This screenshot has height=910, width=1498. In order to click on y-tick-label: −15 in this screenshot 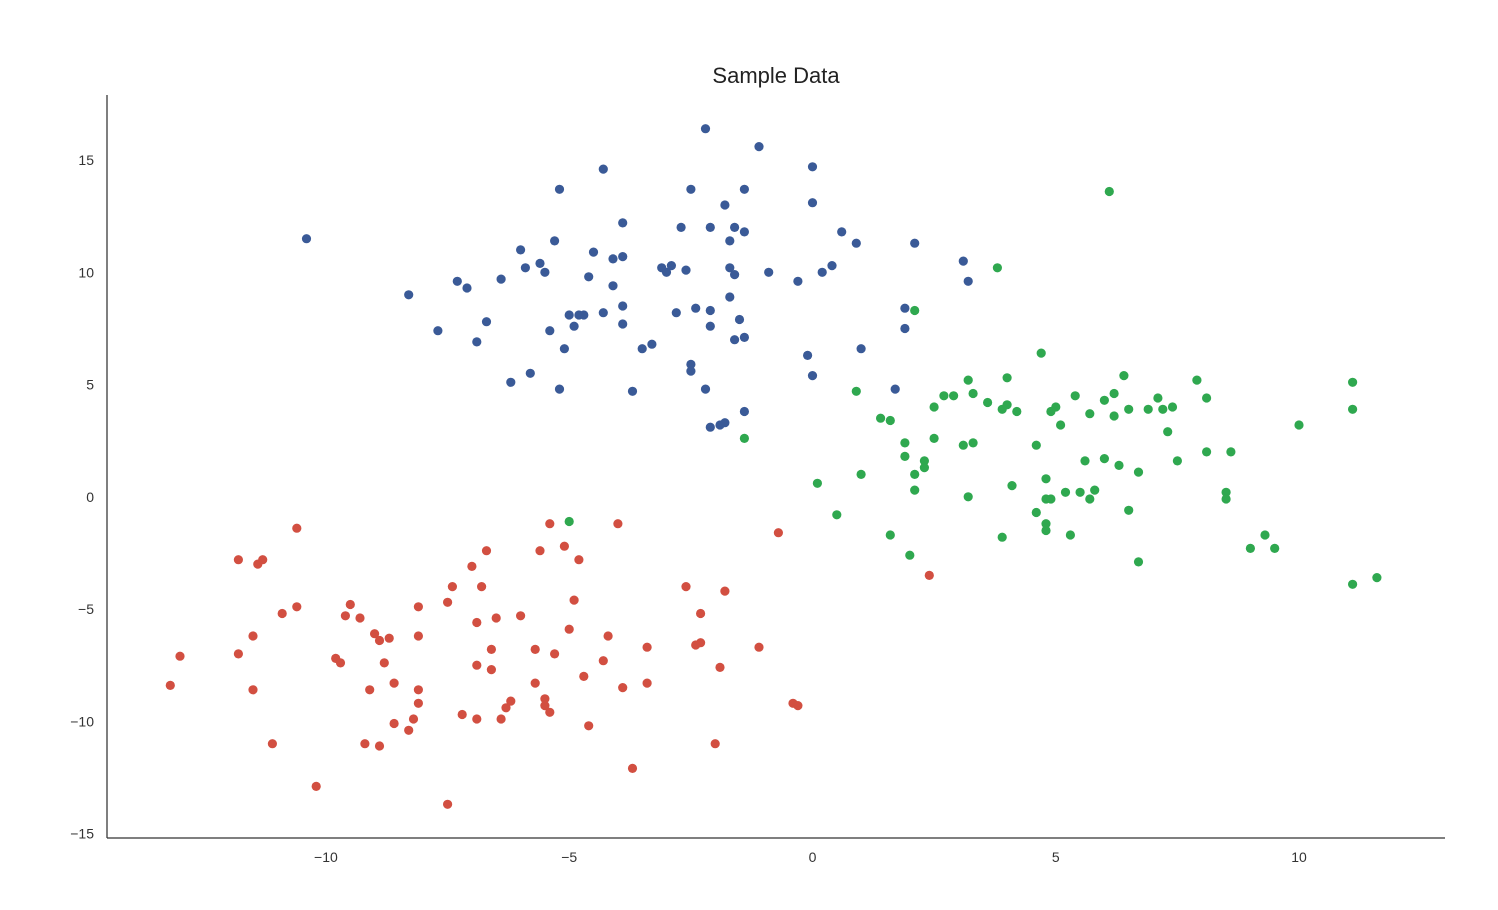, I will do `click(82, 834)`.